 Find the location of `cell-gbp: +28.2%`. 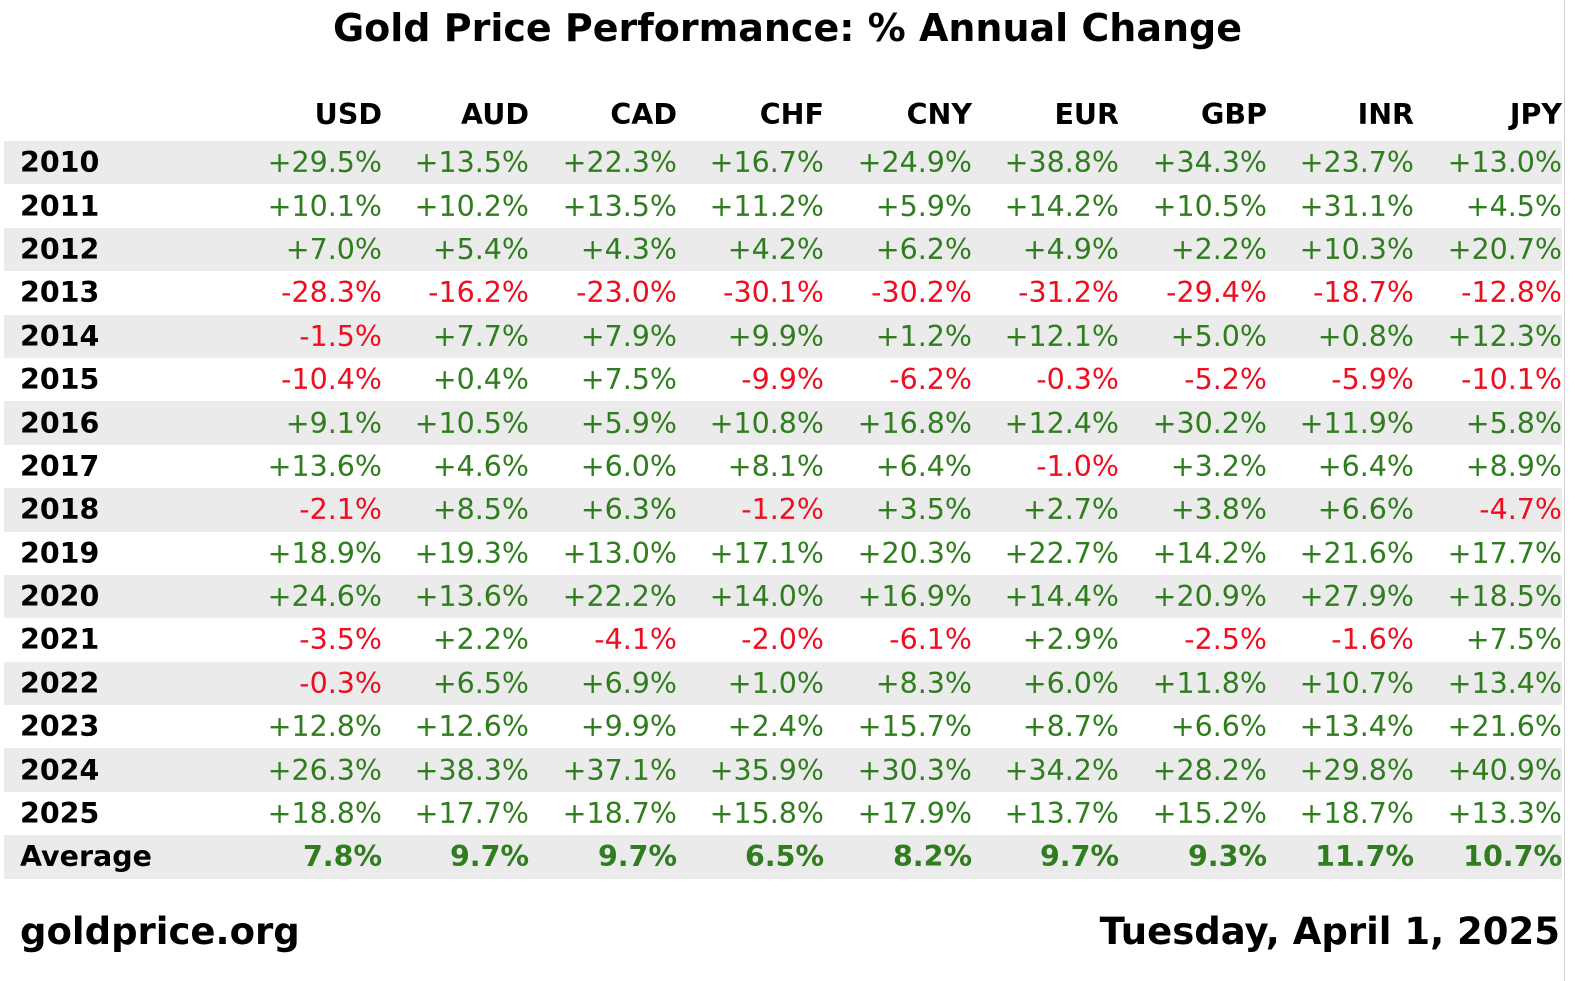

cell-gbp: +28.2% is located at coordinates (1209, 770).